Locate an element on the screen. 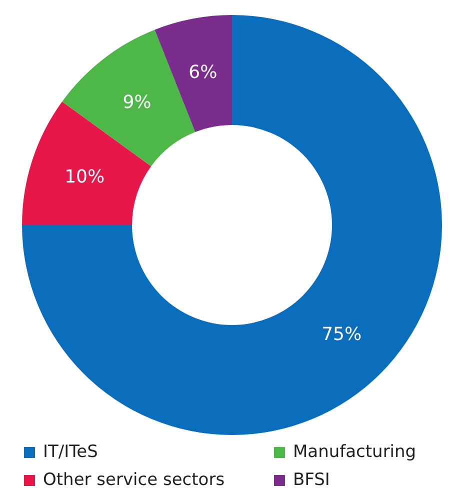 This screenshot has height=503, width=450. data-label: 9% is located at coordinates (137, 103).